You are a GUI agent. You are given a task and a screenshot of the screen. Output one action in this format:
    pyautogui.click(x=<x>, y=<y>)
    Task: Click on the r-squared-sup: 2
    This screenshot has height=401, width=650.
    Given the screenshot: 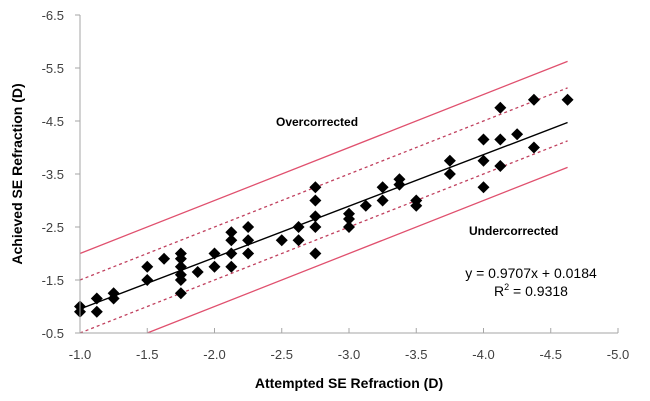 What is the action you would take?
    pyautogui.click(x=506, y=287)
    